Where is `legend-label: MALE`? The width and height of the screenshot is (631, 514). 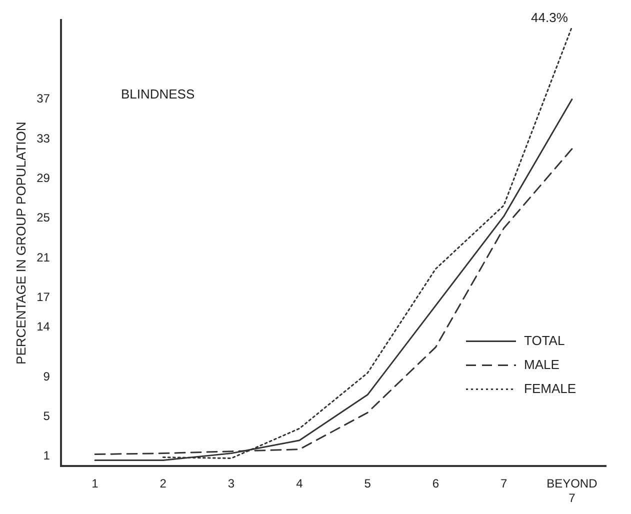 legend-label: MALE is located at coordinates (542, 364).